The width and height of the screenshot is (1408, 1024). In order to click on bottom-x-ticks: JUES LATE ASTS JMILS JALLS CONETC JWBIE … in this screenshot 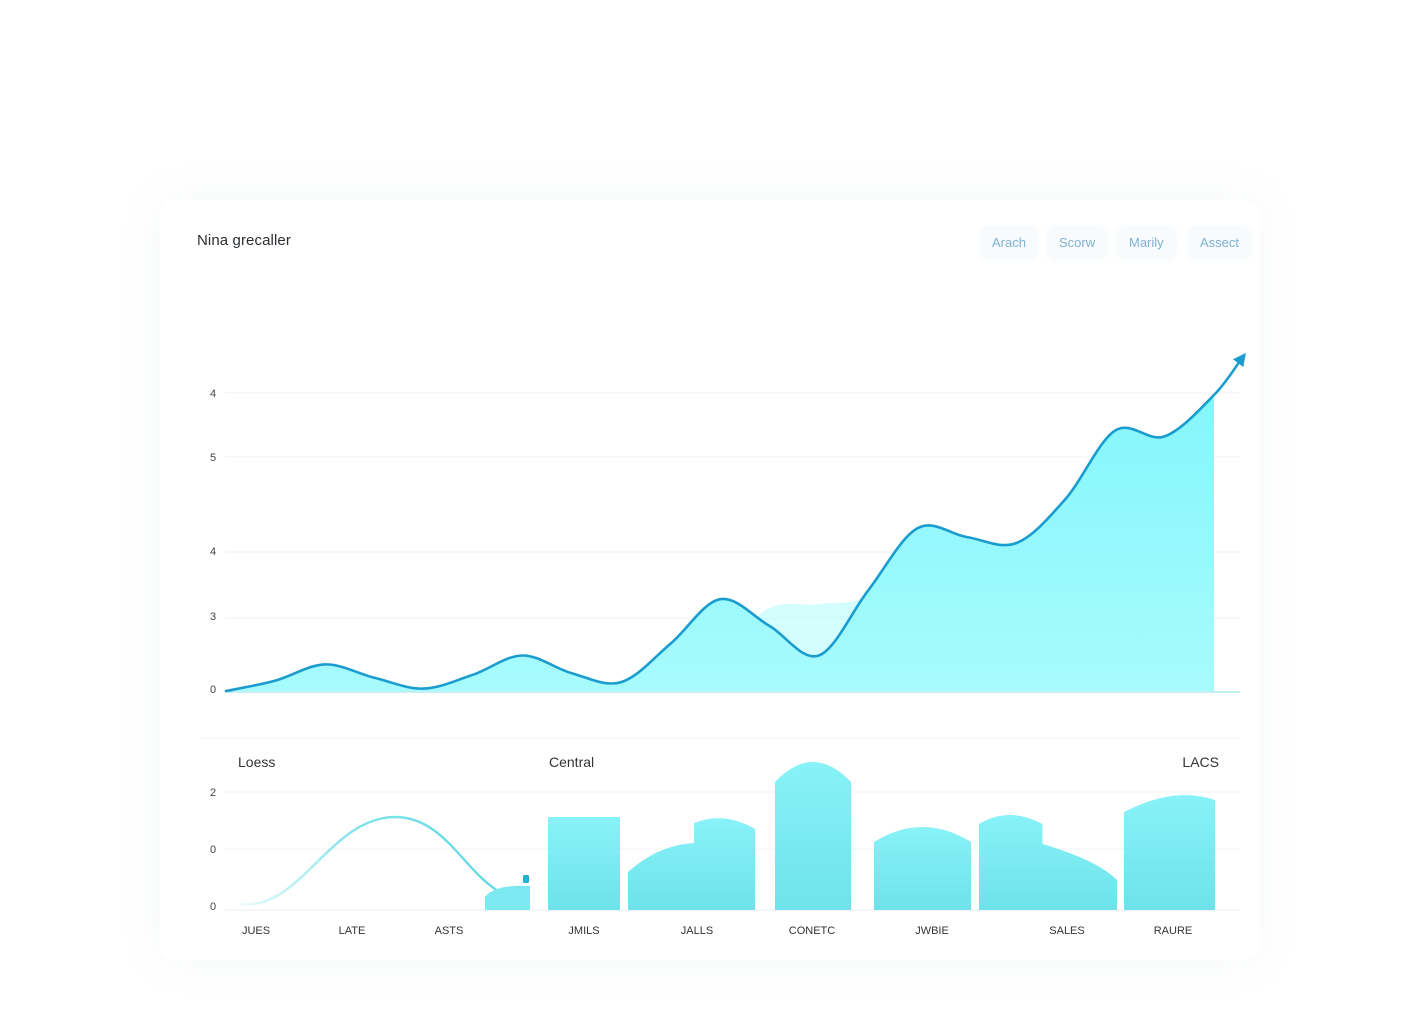, I will do `click(717, 931)`.